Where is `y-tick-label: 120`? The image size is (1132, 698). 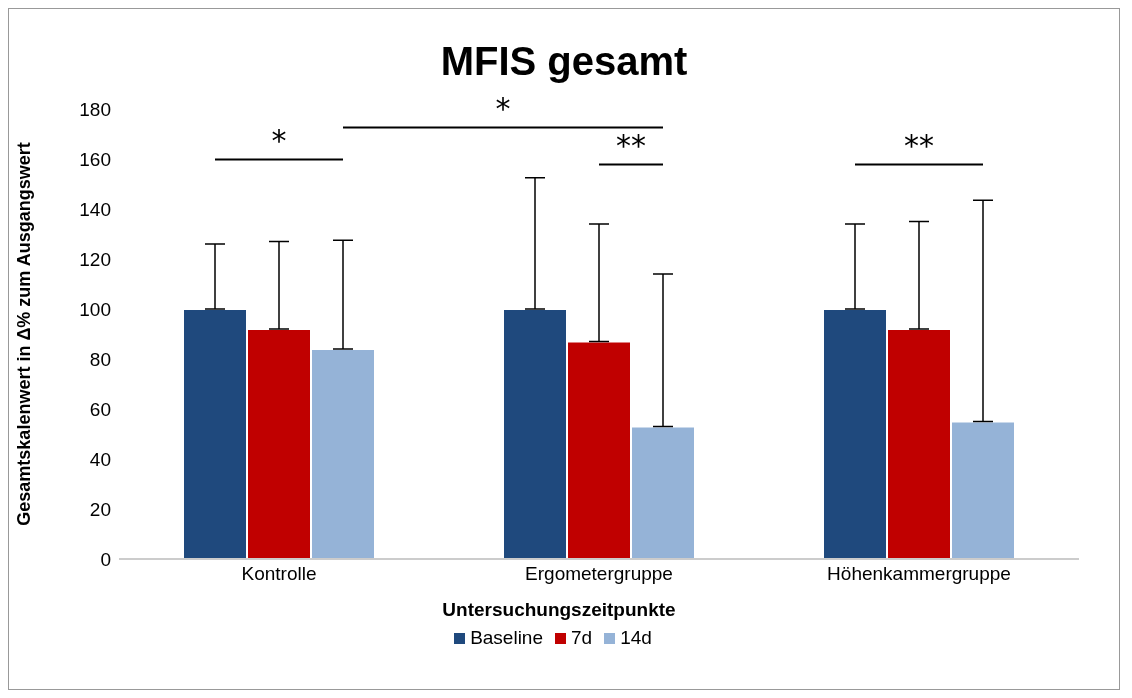 y-tick-label: 120 is located at coordinates (95, 259).